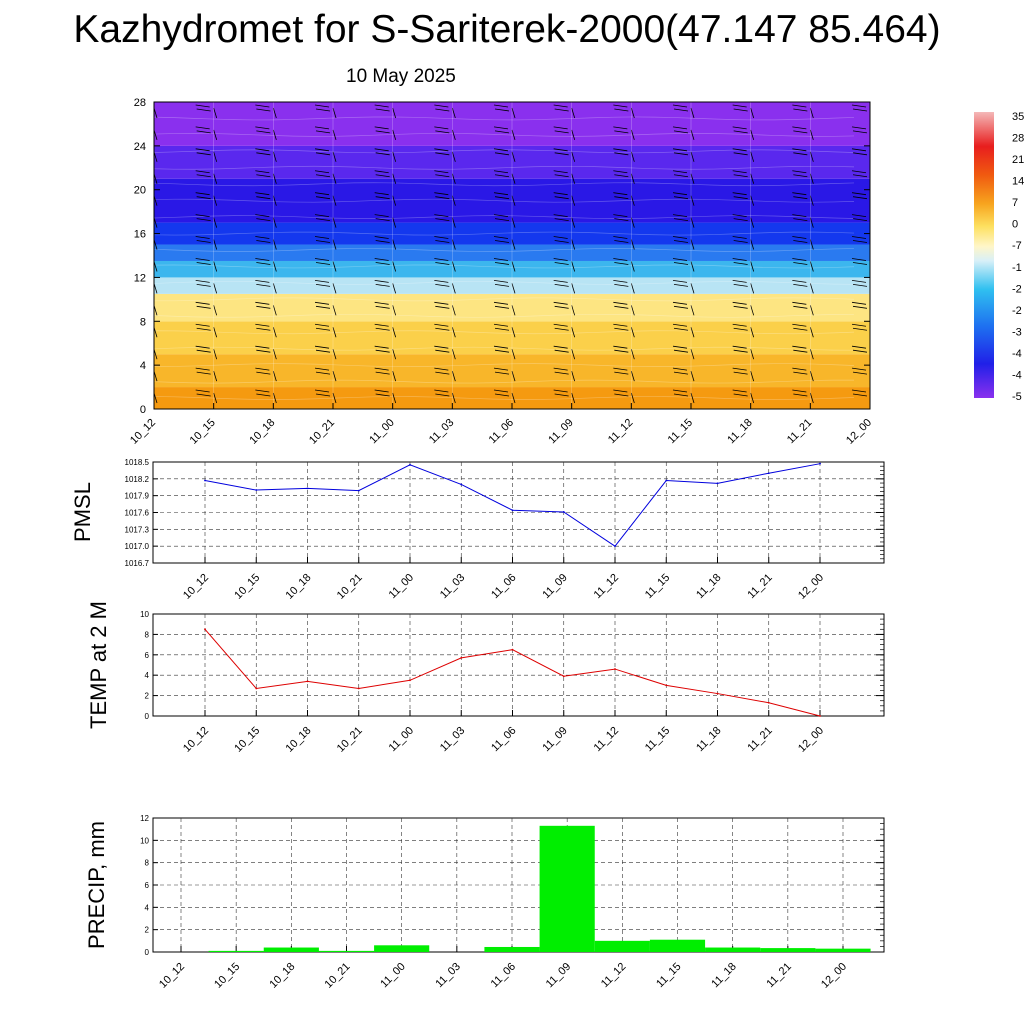  What do you see at coordinates (607, 587) in the screenshot?
I see `x-tick-label: 11_12` at bounding box center [607, 587].